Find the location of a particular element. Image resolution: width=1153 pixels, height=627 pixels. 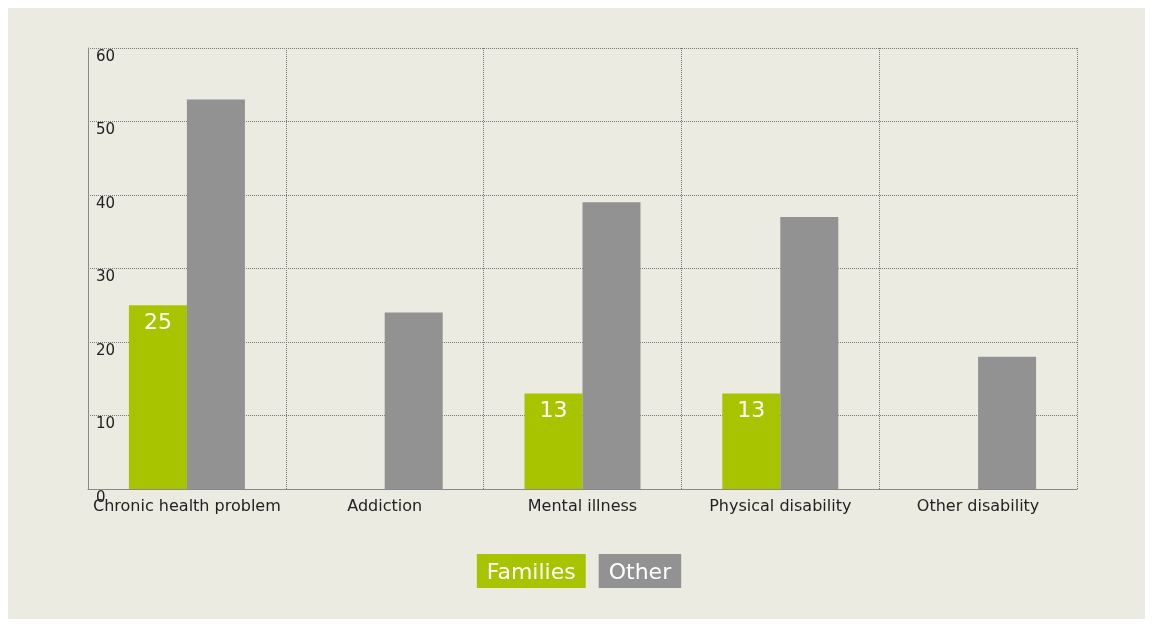

y-tick-label: 10 is located at coordinates (106, 423).